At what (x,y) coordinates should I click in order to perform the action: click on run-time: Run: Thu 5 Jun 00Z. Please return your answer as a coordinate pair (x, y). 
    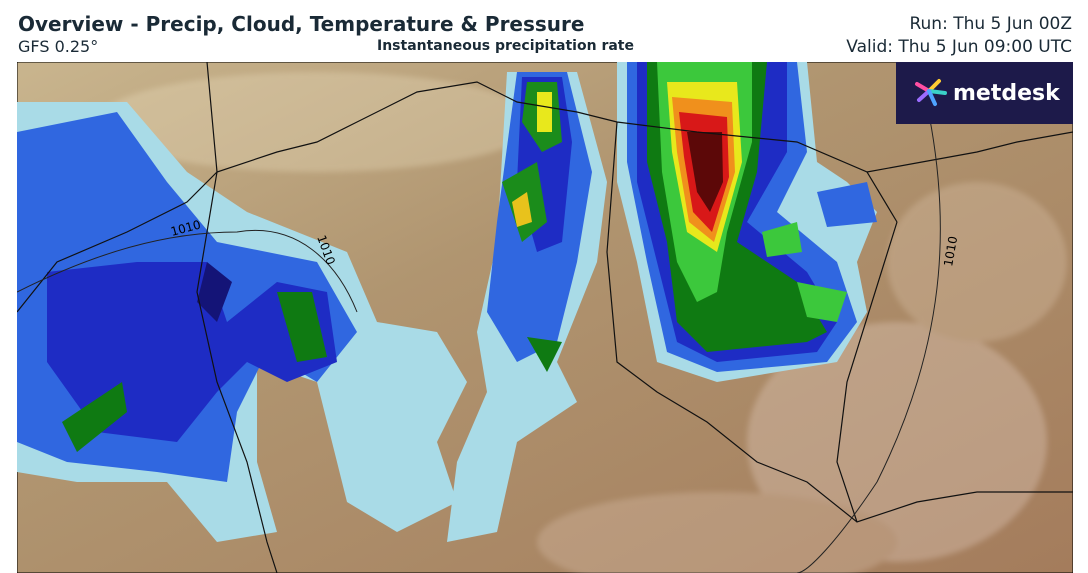
    Looking at the image, I should click on (990, 24).